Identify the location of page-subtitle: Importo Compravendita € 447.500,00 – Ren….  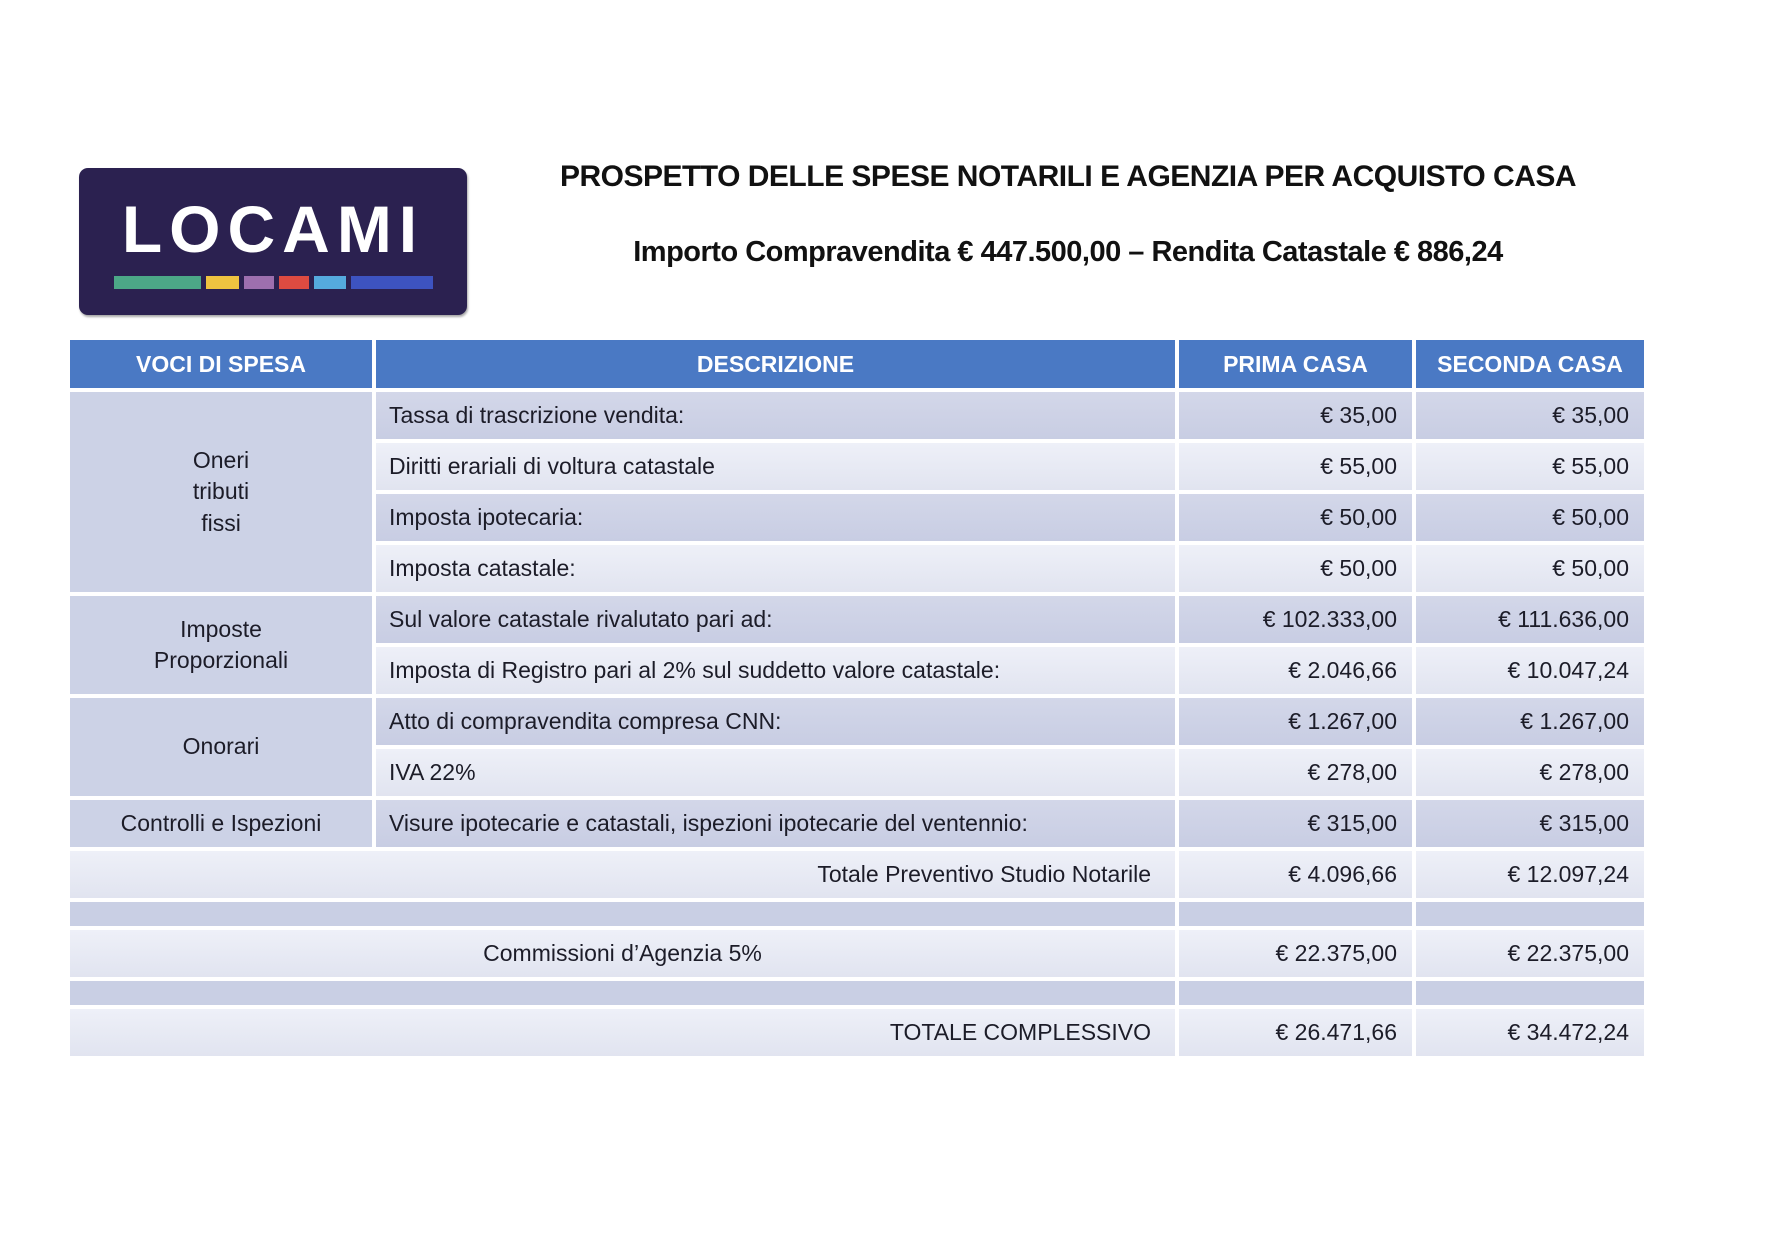
(1068, 252).